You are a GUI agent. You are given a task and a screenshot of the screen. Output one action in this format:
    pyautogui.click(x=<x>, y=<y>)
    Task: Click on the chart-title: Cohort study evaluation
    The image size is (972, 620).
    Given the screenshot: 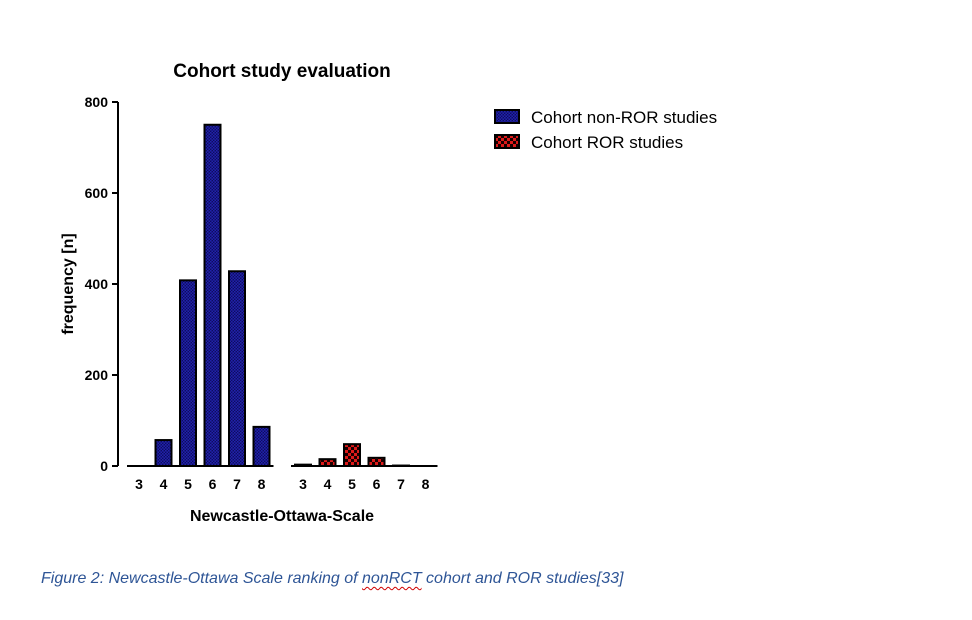 What is the action you would take?
    pyautogui.click(x=281, y=71)
    